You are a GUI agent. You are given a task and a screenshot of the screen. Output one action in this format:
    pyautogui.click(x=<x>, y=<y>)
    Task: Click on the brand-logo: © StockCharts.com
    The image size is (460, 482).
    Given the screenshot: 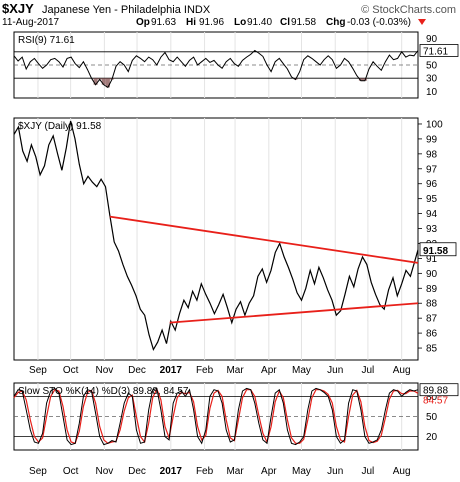 What is the action you would take?
    pyautogui.click(x=408, y=10)
    